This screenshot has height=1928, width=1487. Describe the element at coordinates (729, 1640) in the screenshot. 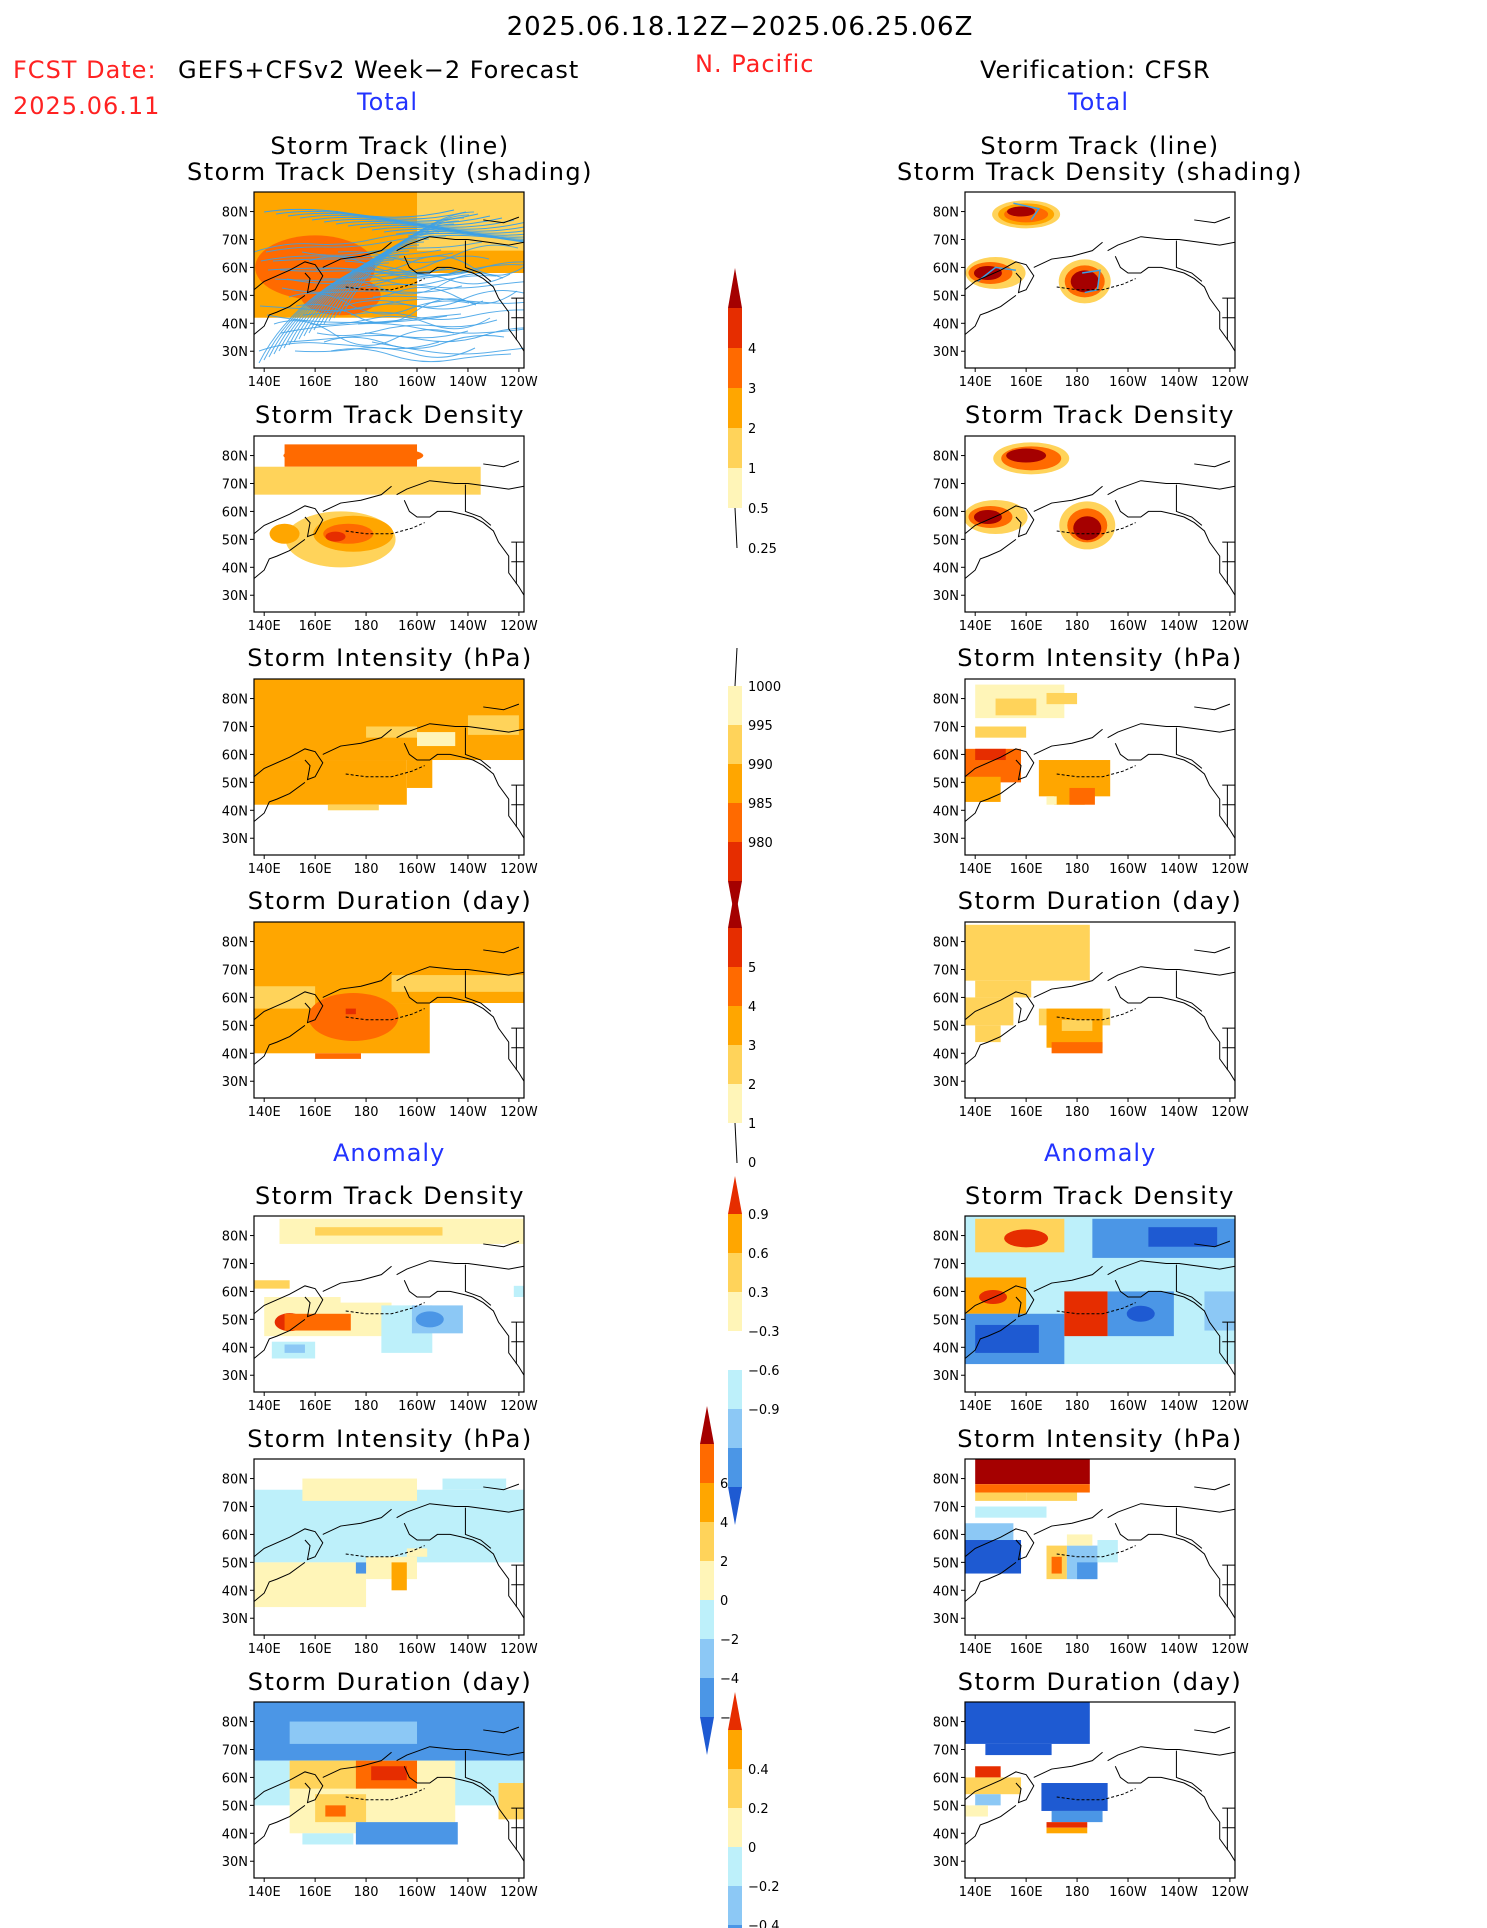

I see `colorbar-label: −2` at that location.